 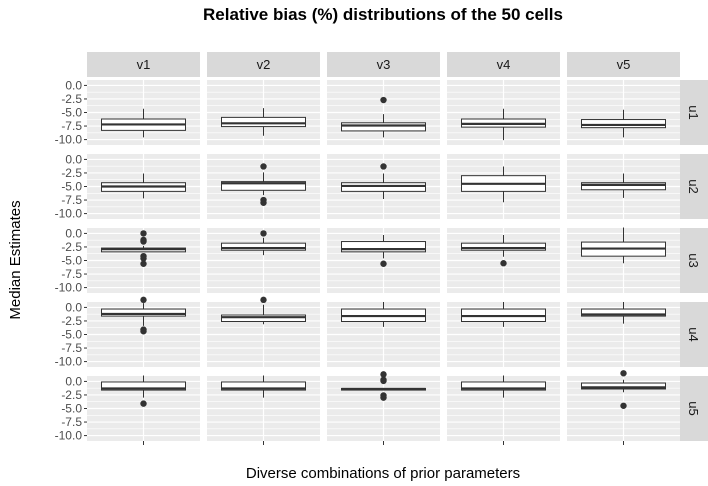 What do you see at coordinates (143, 408) in the screenshot?
I see `panel-u5-v1` at bounding box center [143, 408].